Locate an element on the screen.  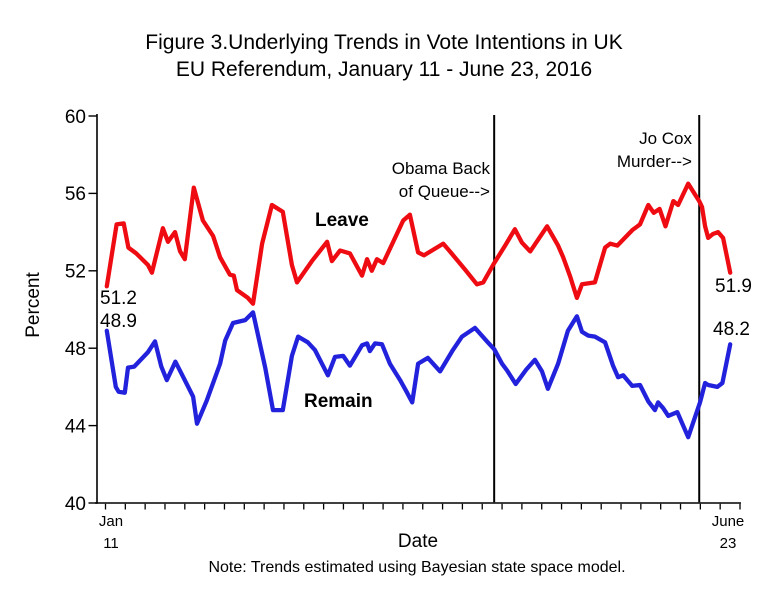
y-tick-label: 52 is located at coordinates (75, 272).